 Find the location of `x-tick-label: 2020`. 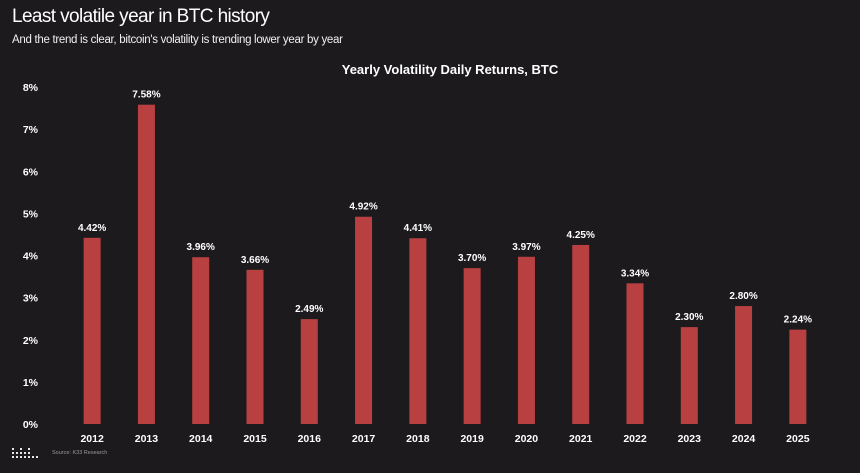

x-tick-label: 2020 is located at coordinates (527, 439).